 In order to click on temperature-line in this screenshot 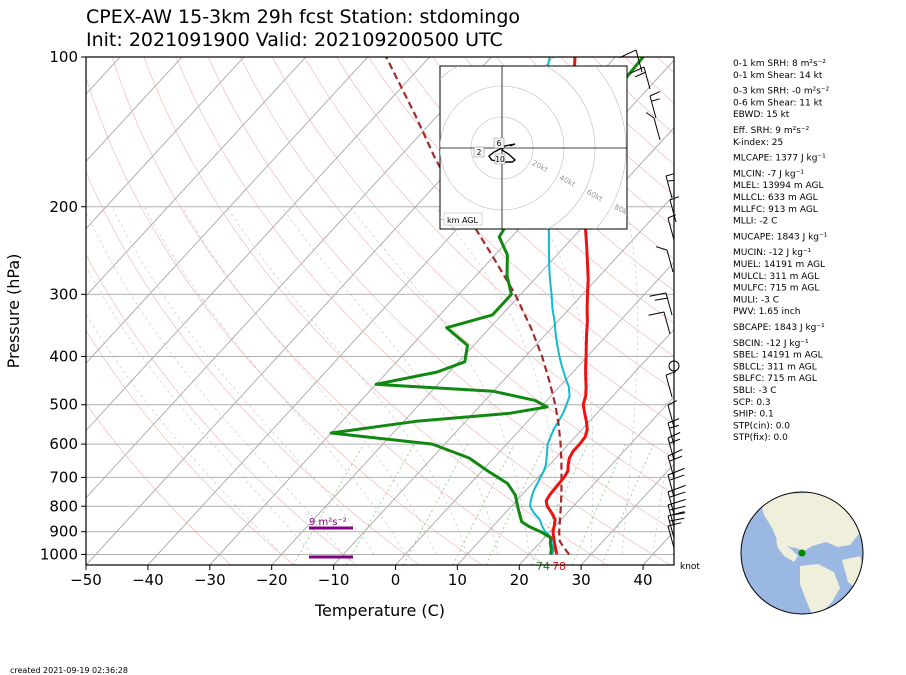, I will do `click(567, 306)`.